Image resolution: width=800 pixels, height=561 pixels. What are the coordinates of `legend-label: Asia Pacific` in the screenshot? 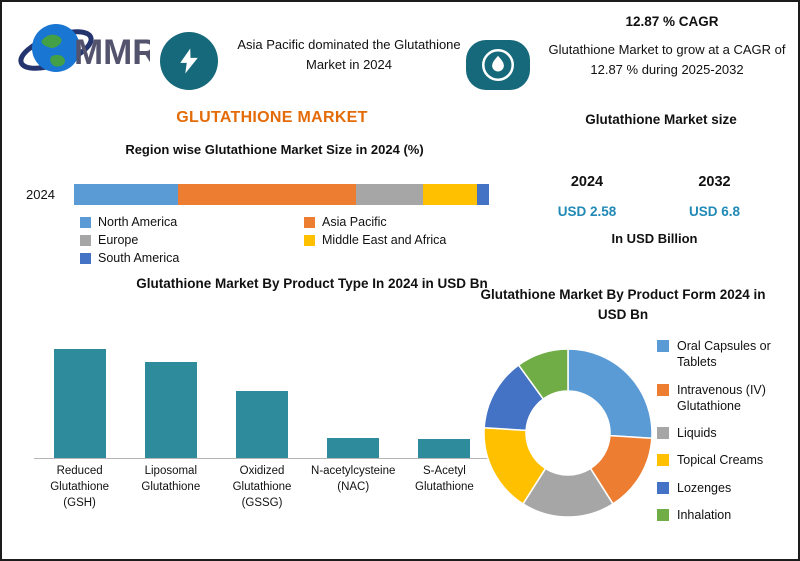 It's located at (354, 222).